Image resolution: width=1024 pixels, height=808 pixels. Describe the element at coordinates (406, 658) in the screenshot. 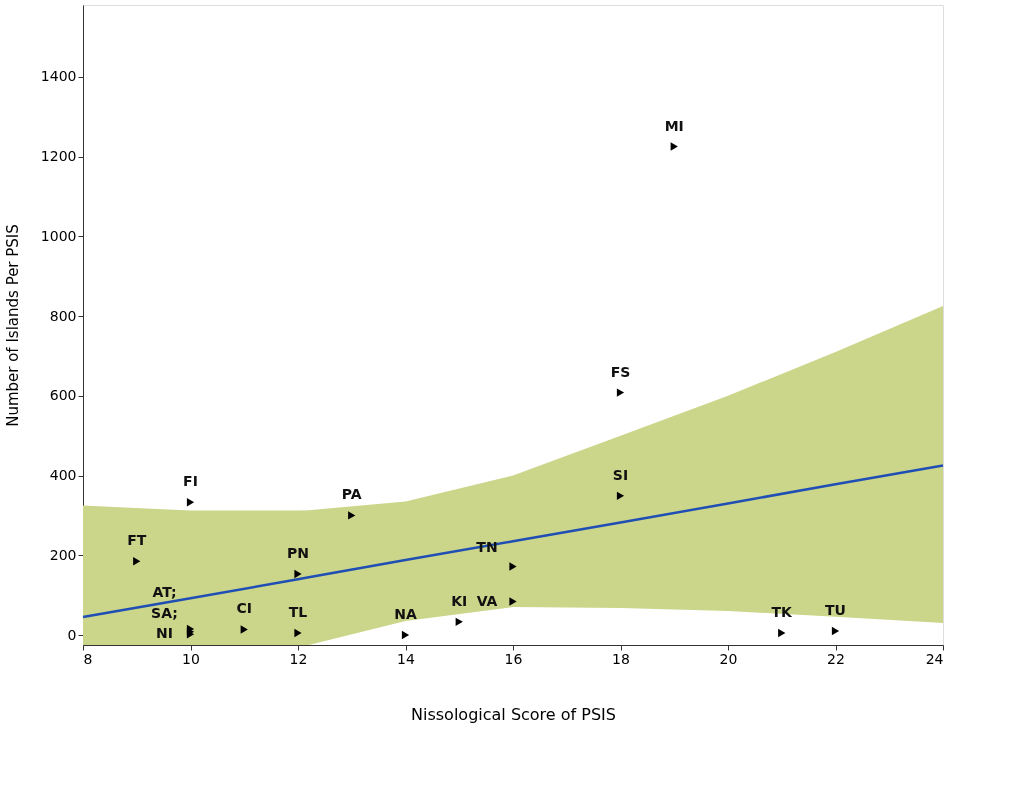

I see `x-tick-label: 14` at that location.